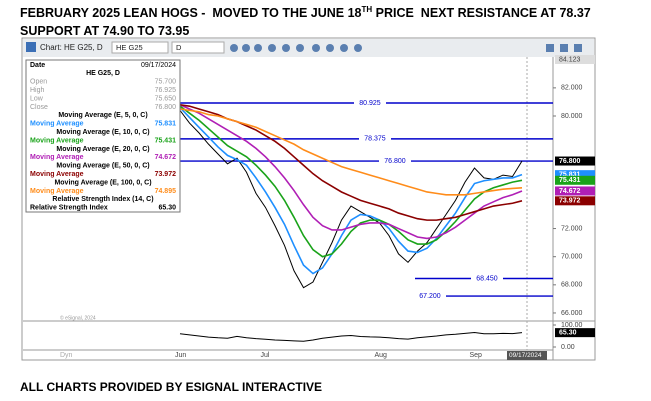  I want to click on level-label: 76.800, so click(395, 161).